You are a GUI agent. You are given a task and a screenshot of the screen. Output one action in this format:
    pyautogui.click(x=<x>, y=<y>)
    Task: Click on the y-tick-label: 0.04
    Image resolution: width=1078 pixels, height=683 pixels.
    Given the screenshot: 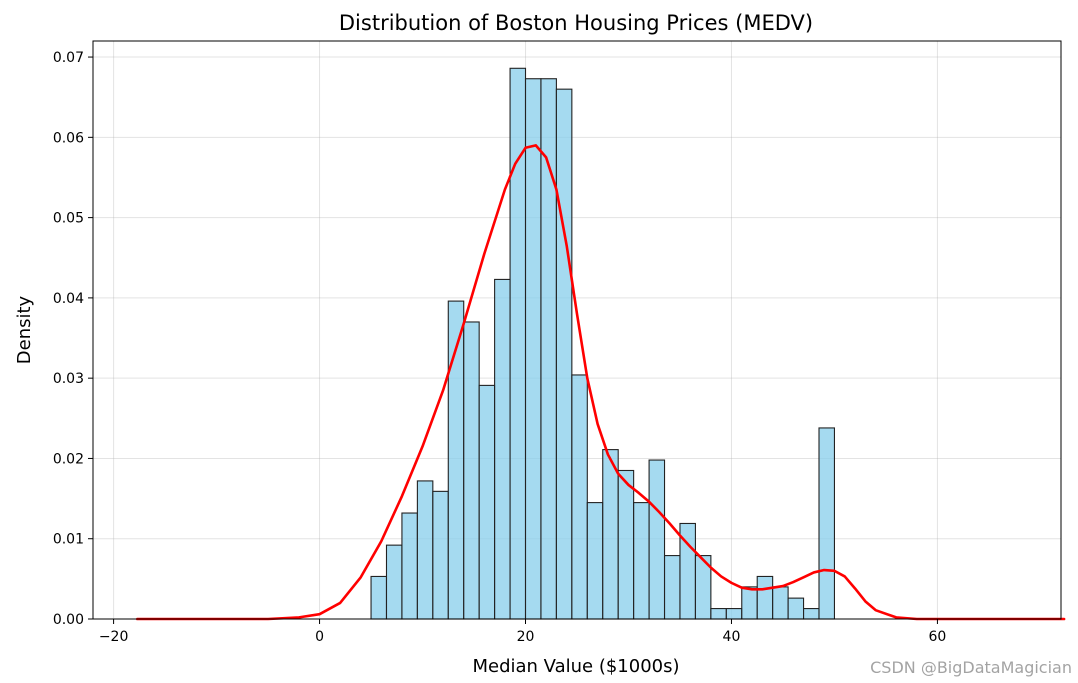 What is the action you would take?
    pyautogui.click(x=68, y=299)
    